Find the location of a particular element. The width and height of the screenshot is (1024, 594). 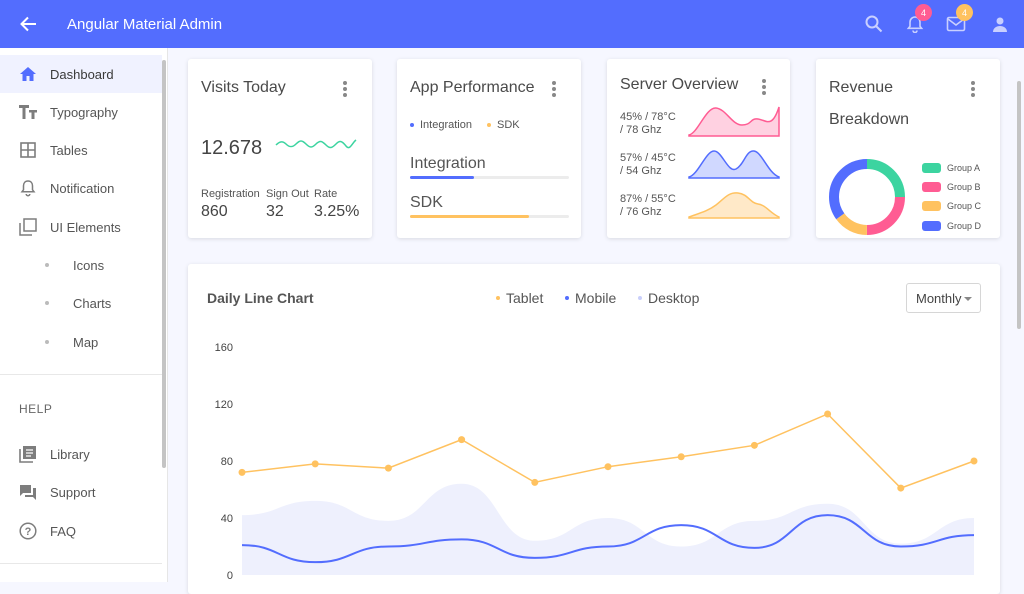

legend-label: SDK is located at coordinates (508, 125).